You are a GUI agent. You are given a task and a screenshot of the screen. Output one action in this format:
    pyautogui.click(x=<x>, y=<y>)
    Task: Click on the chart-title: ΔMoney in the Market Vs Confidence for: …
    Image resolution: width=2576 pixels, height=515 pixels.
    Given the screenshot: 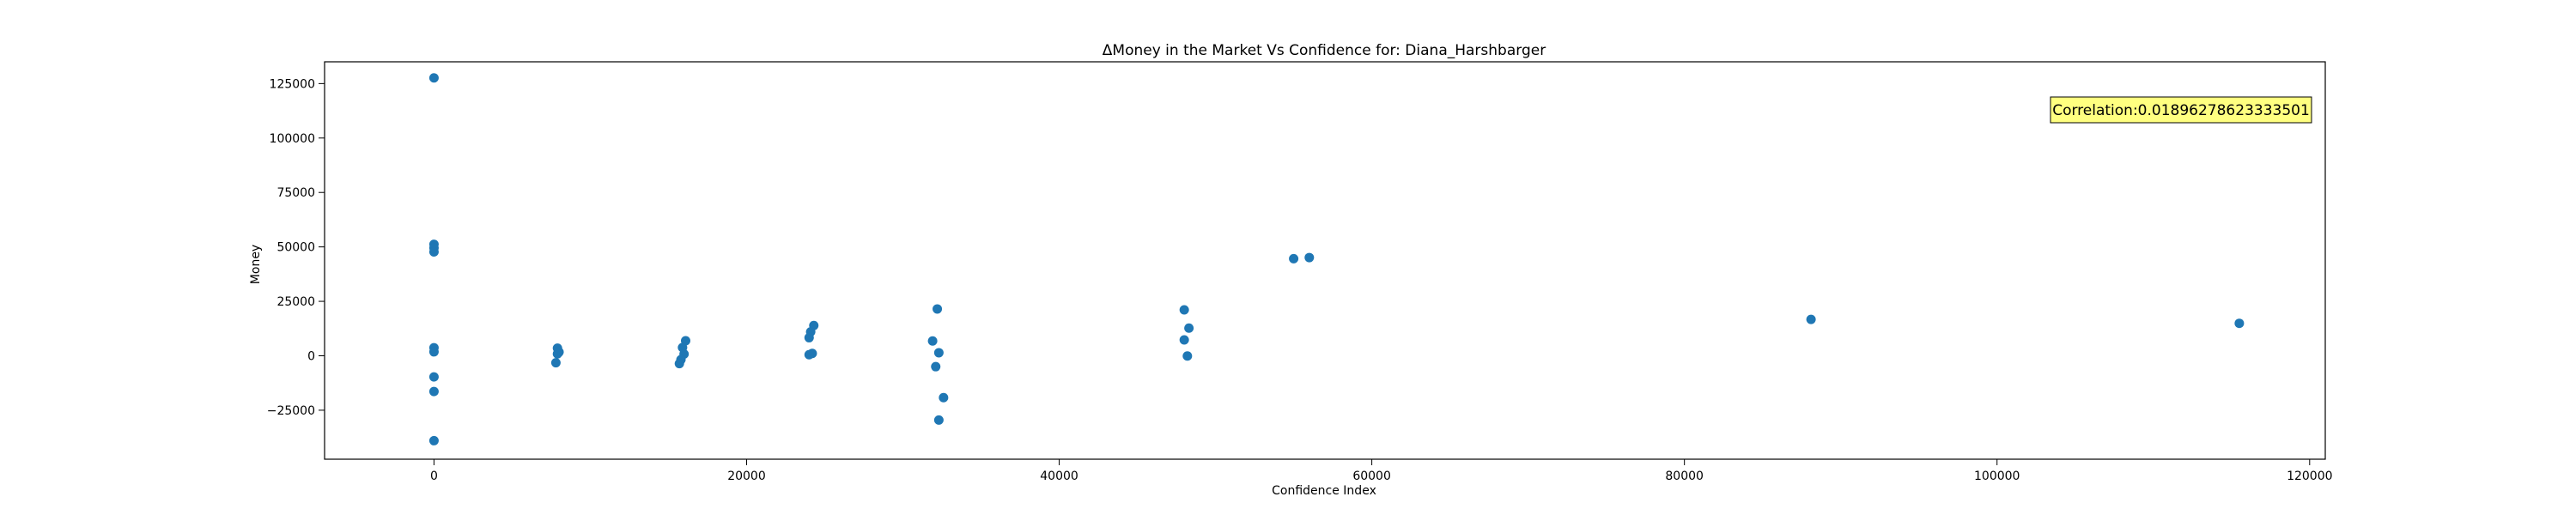 What is the action you would take?
    pyautogui.click(x=1324, y=50)
    